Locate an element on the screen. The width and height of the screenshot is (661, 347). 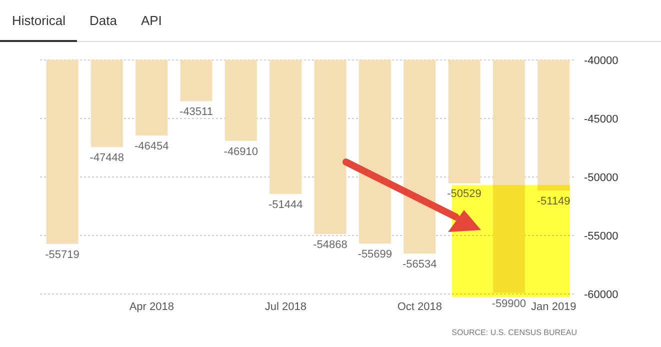
data-label: -43511 is located at coordinates (196, 112).